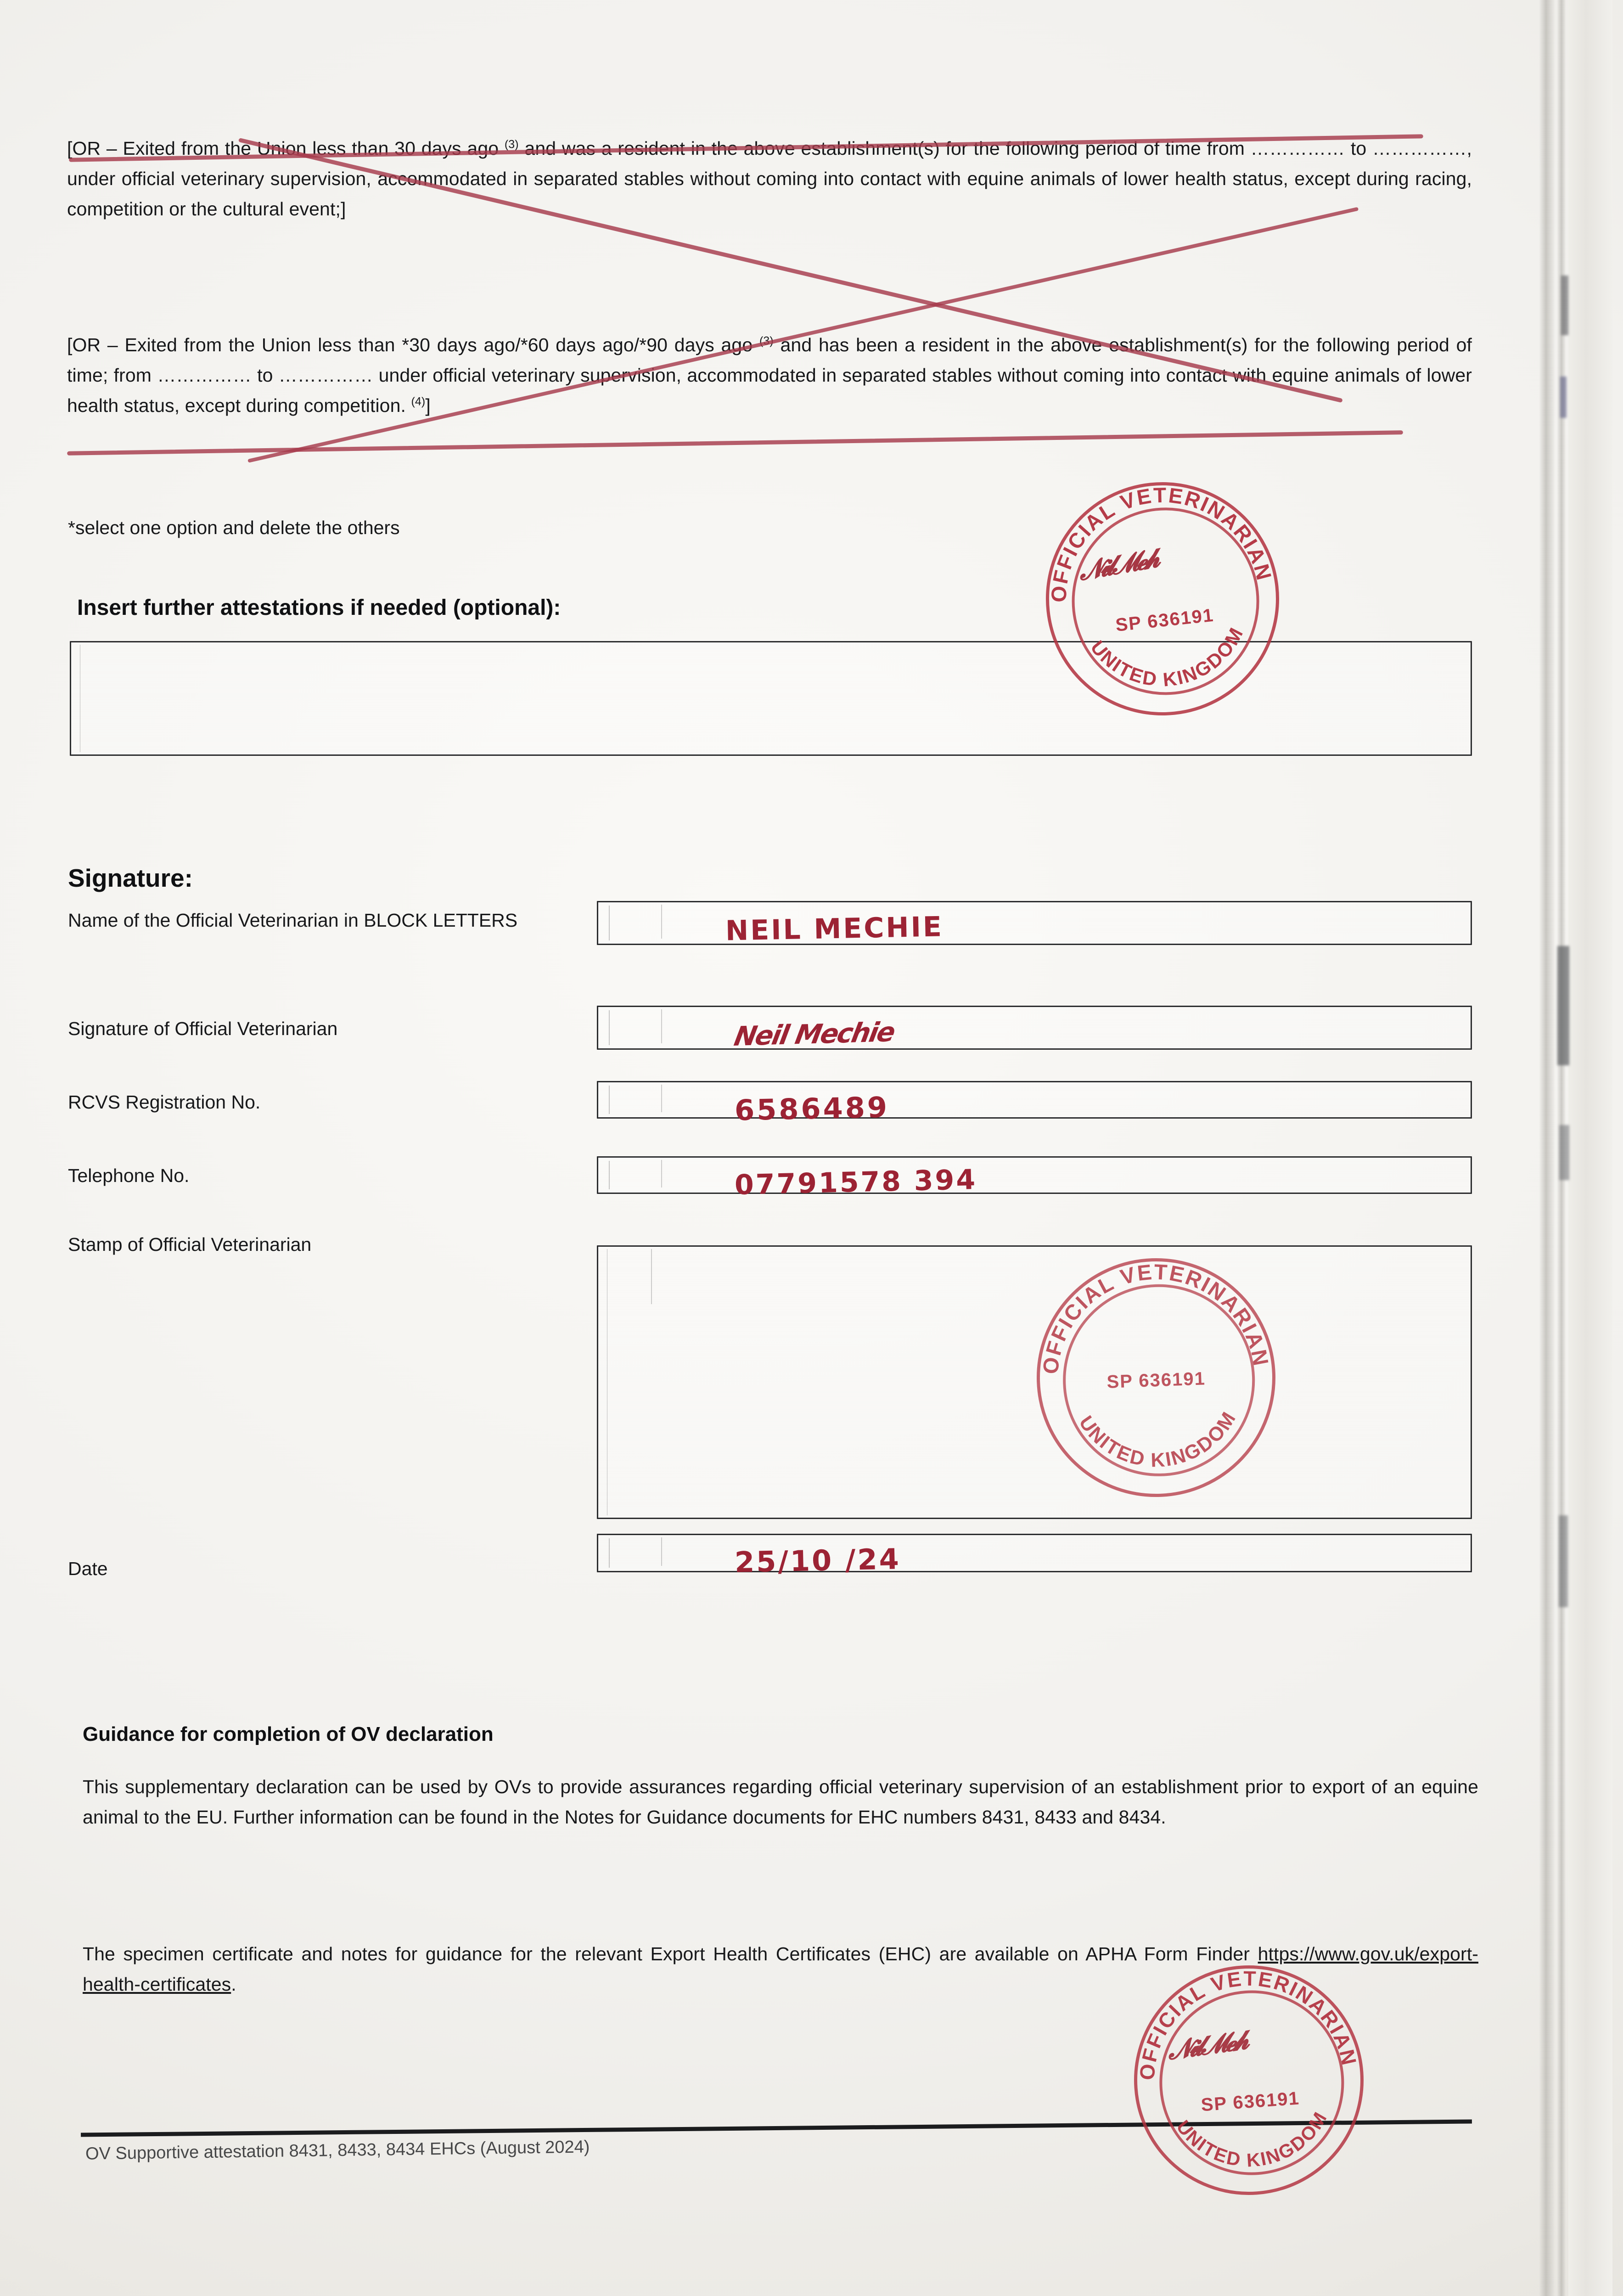 This screenshot has height=2296, width=1623. Describe the element at coordinates (428, 405) in the screenshot. I see `paragraph-2-text-c: ]` at that location.